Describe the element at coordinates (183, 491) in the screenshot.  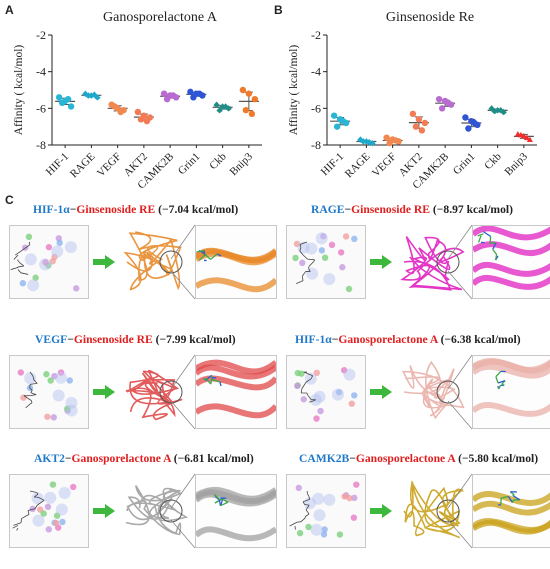
I see `zoom-line` at that location.